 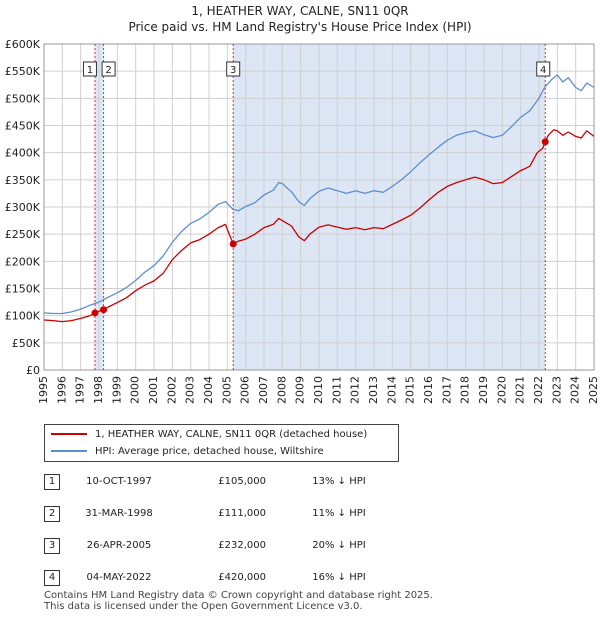 I want to click on x-tick-label: 2020, so click(x=501, y=390).